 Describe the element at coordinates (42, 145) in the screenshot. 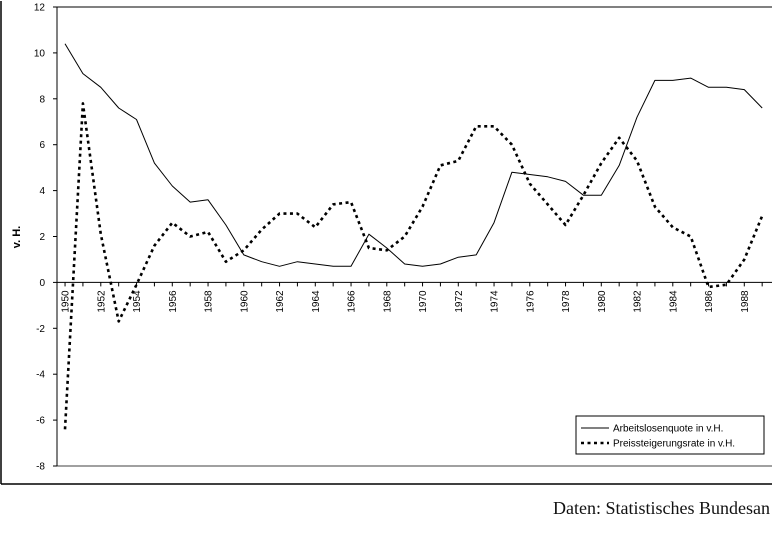

I see `y-tick-label: 6` at that location.